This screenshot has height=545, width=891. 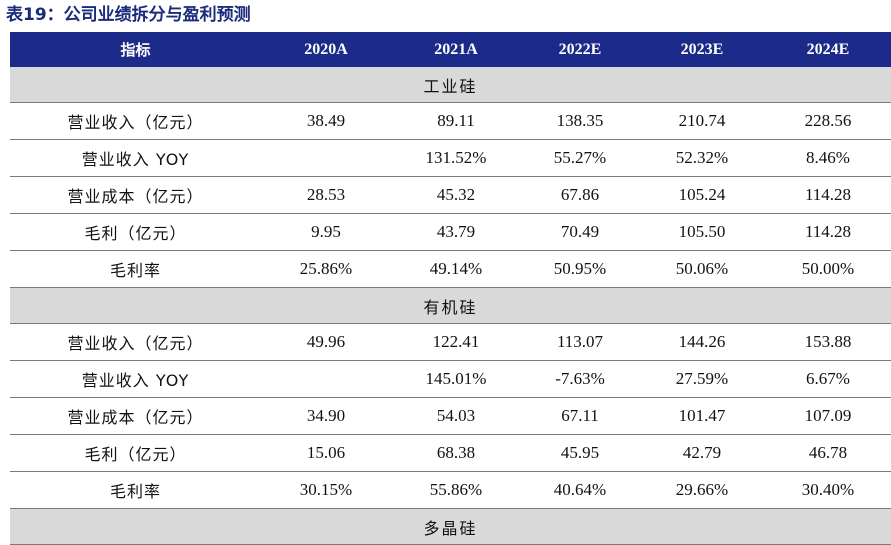 What do you see at coordinates (580, 49) in the screenshot?
I see `header-2022e: 2022E` at bounding box center [580, 49].